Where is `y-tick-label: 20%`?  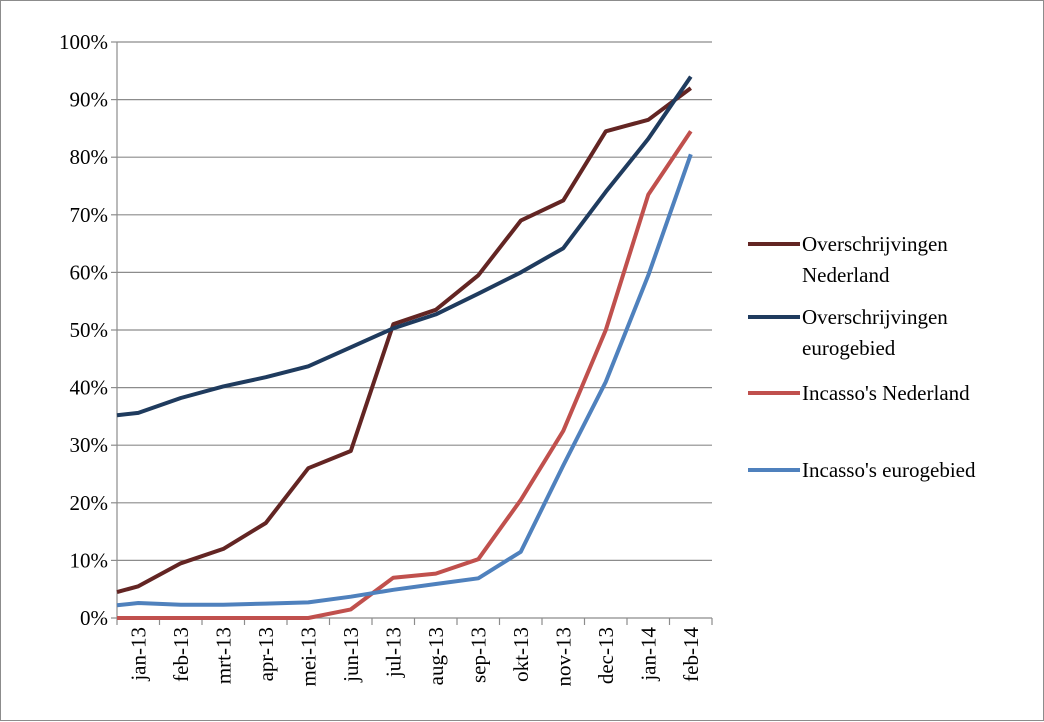
y-tick-label: 20% is located at coordinates (89, 503).